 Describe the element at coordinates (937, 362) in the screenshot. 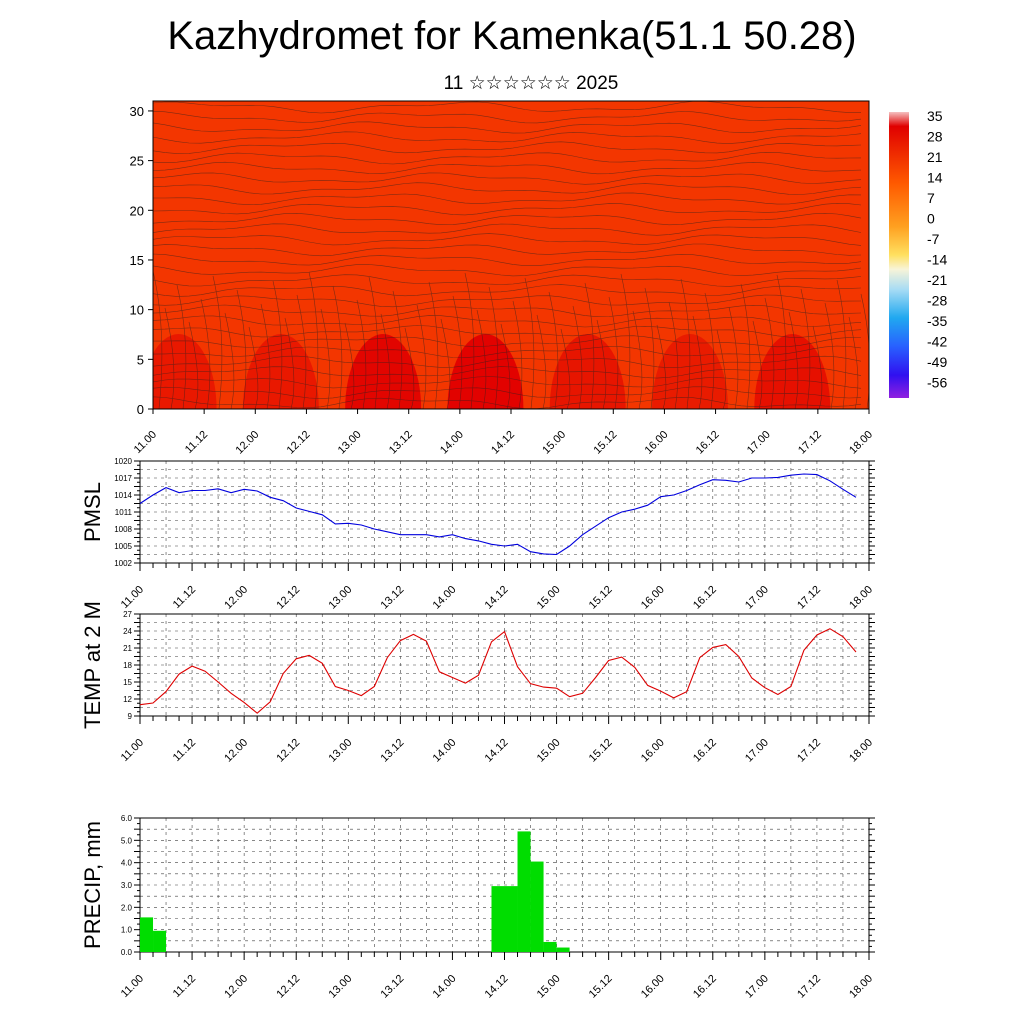

I see `colorbar-label: -49` at that location.